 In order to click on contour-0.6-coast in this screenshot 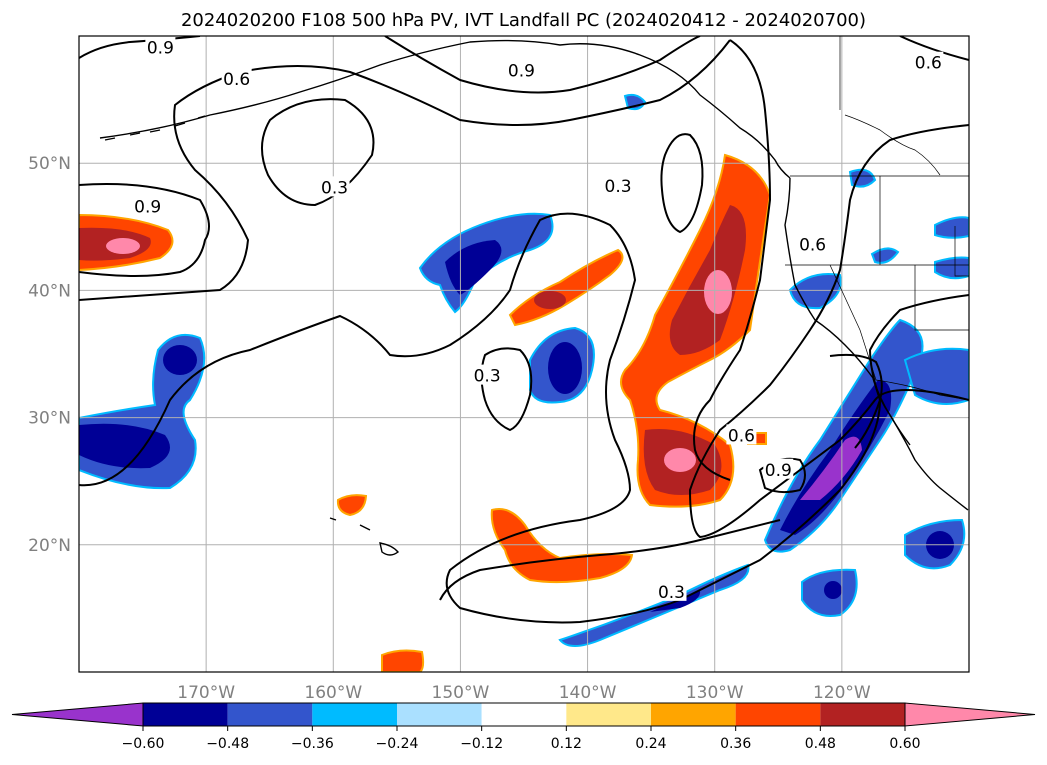, I will do `click(732, 260)`.